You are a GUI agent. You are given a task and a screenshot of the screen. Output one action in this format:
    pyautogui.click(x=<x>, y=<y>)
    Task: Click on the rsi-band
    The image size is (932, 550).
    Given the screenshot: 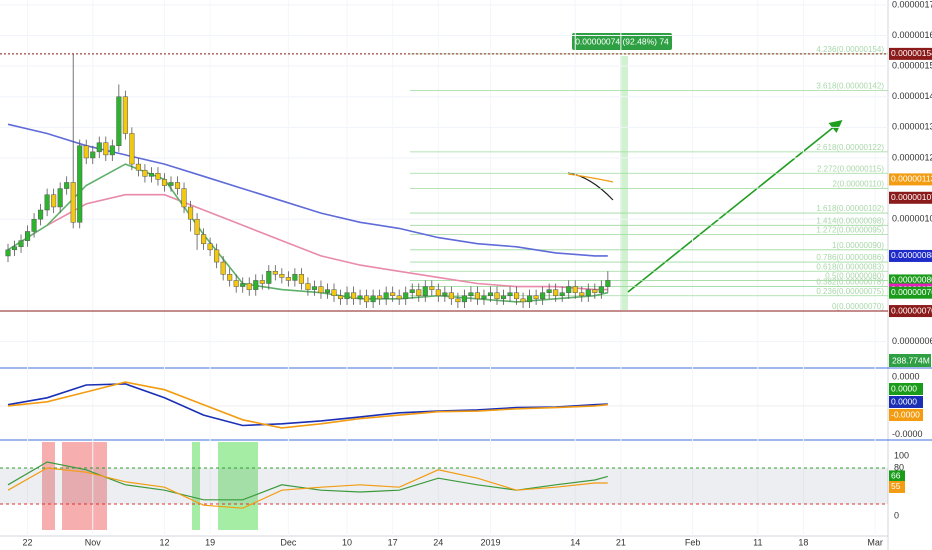 What is the action you would take?
    pyautogui.click(x=444, y=485)
    